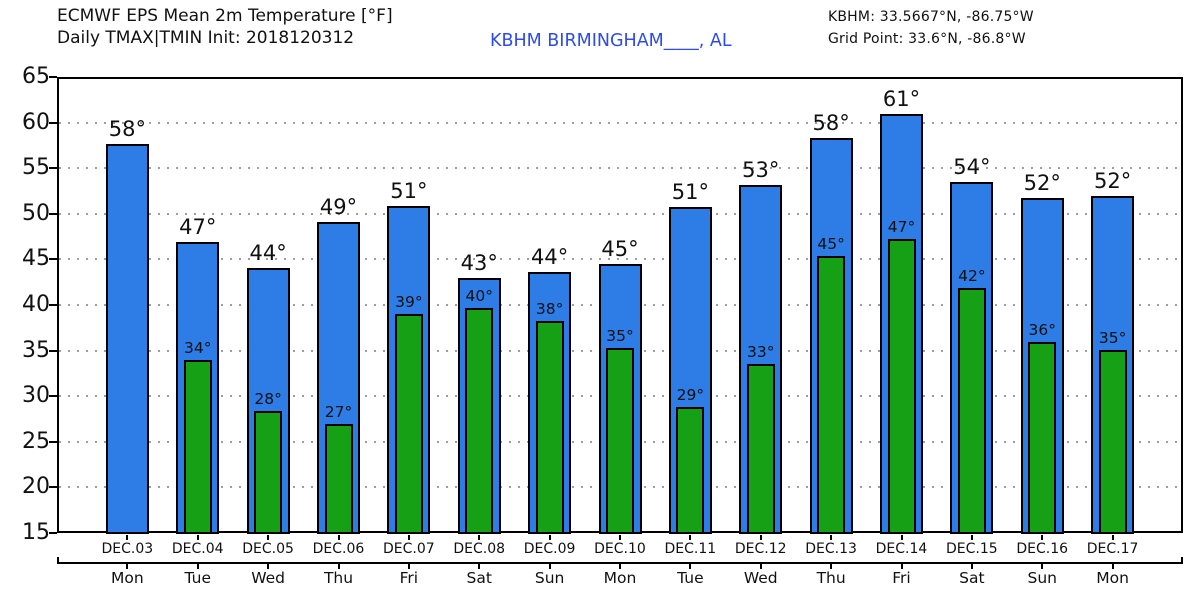  I want to click on x-axis-date-label: DEC.08, so click(479, 549).